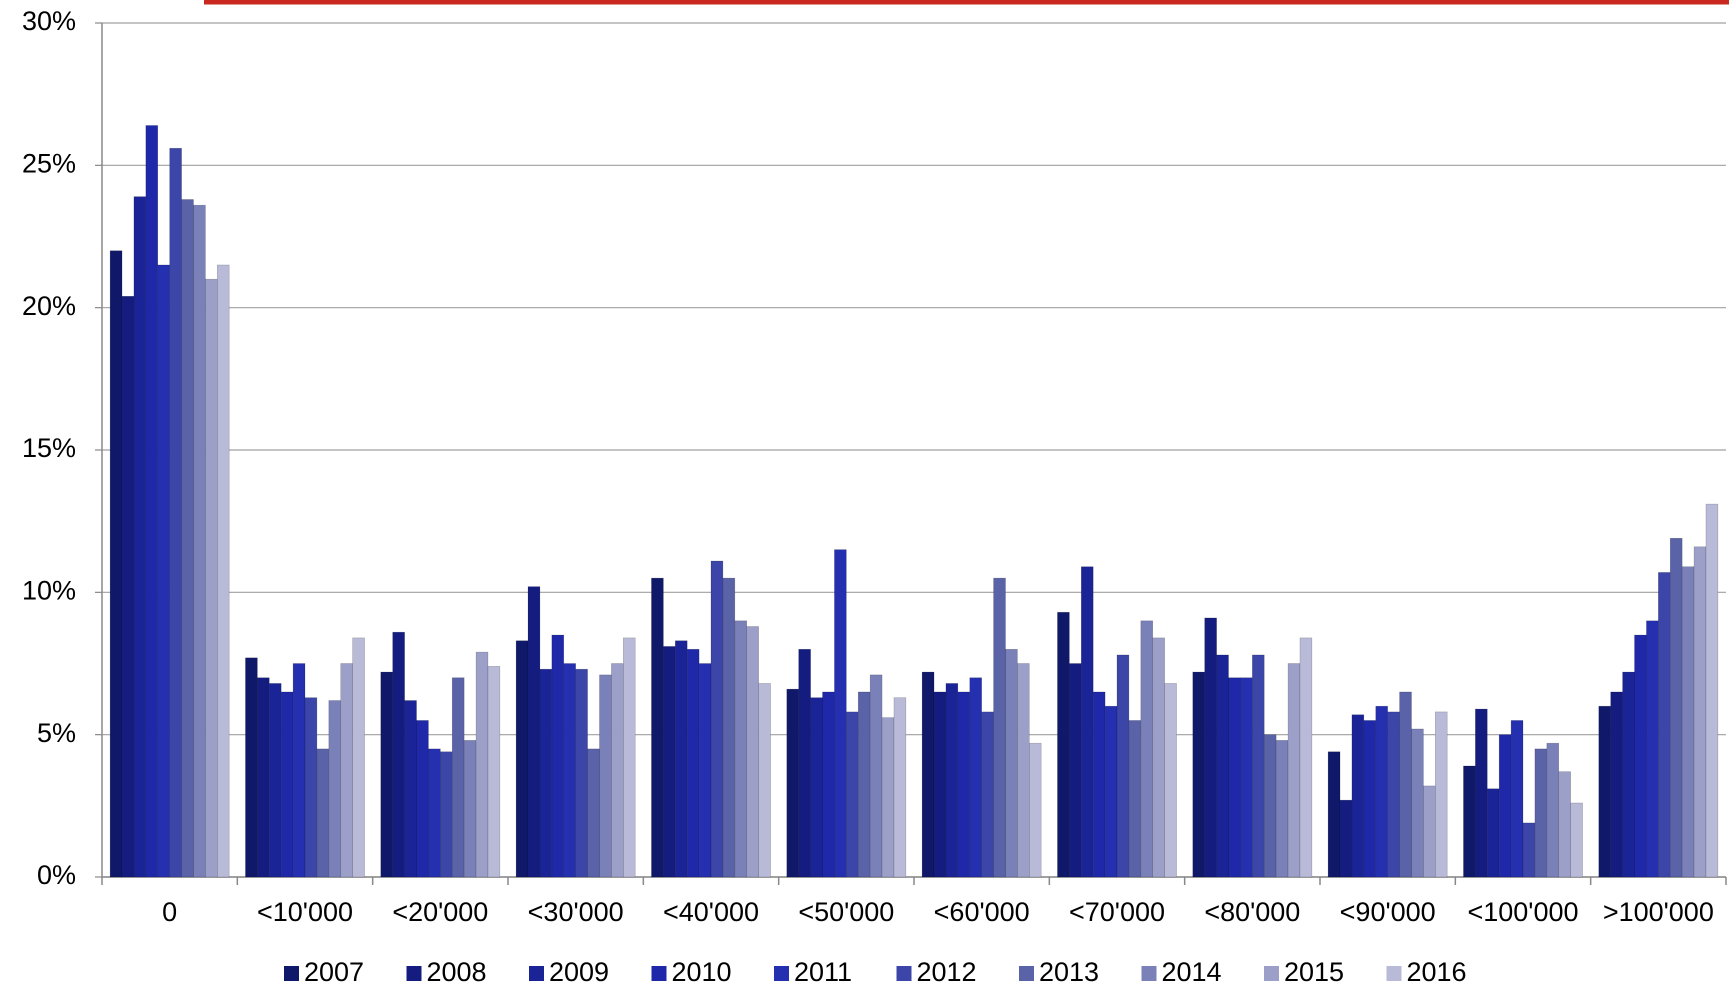 The width and height of the screenshot is (1729, 989). What do you see at coordinates (457, 972) in the screenshot?
I see `legend-label: 2008` at bounding box center [457, 972].